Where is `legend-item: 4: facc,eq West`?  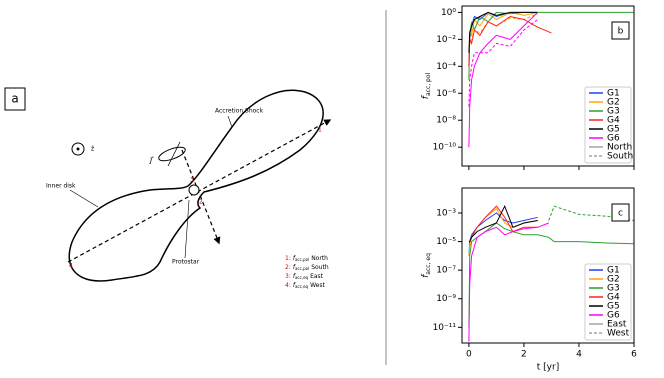
legend-item: 4: facc,eq West is located at coordinates (305, 286).